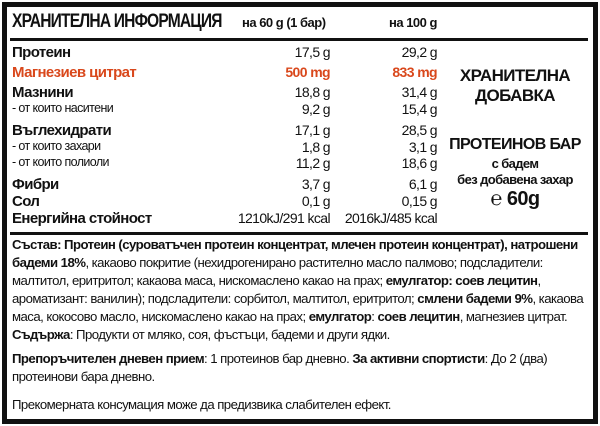  I want to click on nutrient-value-per-bar: 11,2 g, so click(313, 163).